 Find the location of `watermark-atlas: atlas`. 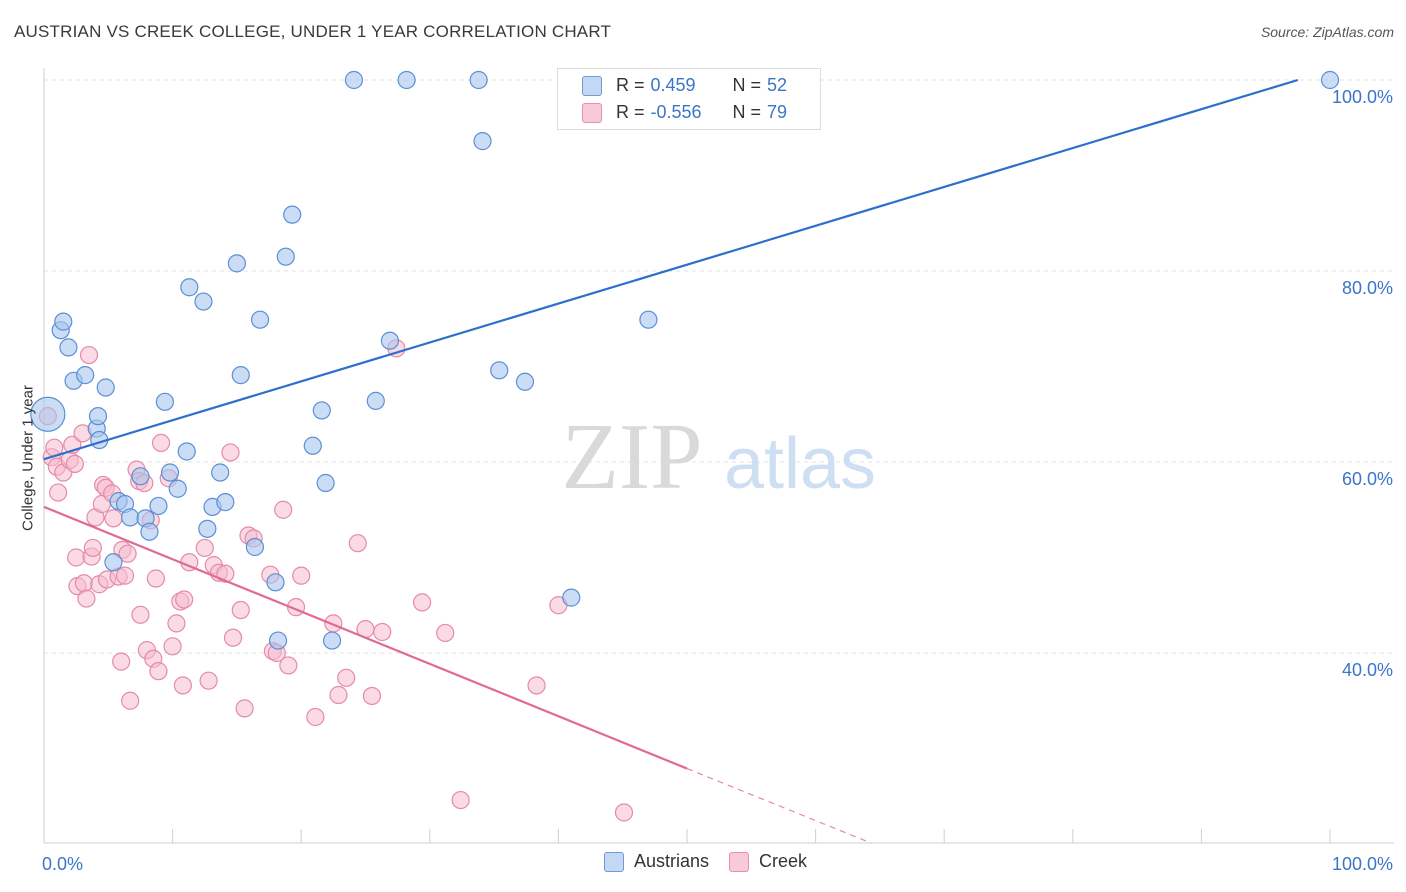

watermark-atlas: atlas is located at coordinates (800, 464).